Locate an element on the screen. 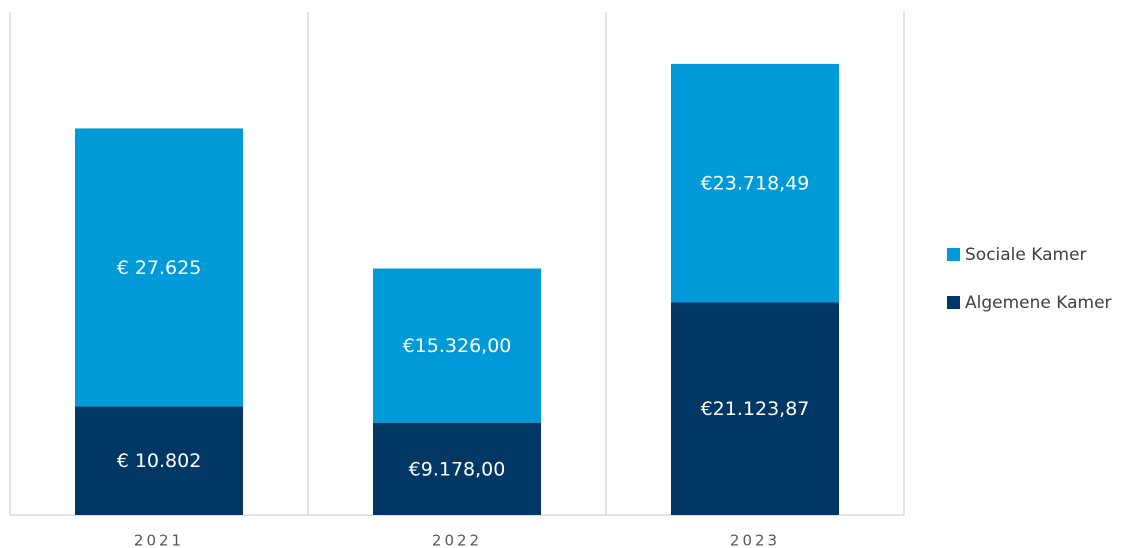 The width and height of the screenshot is (1137, 548). value-label: € 10.802 is located at coordinates (159, 461).